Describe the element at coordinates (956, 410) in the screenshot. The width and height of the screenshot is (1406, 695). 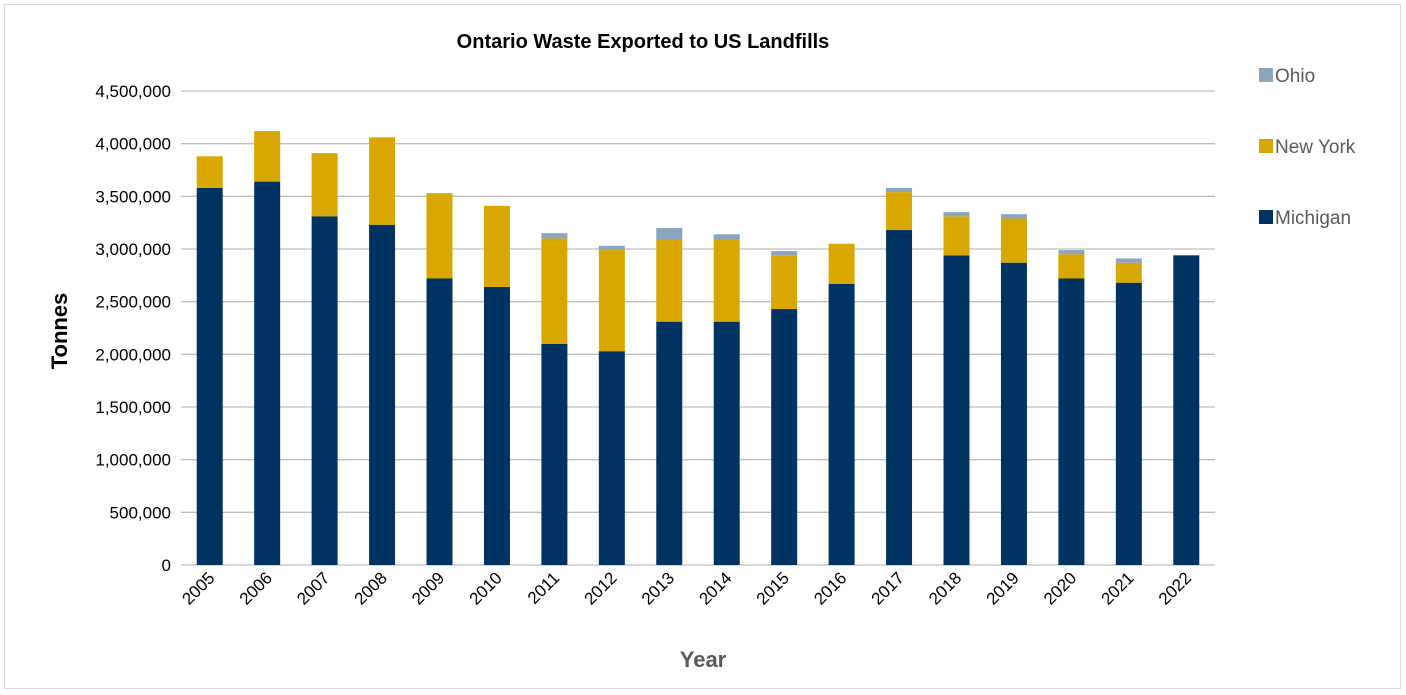
I see `bar-michigan-2018` at that location.